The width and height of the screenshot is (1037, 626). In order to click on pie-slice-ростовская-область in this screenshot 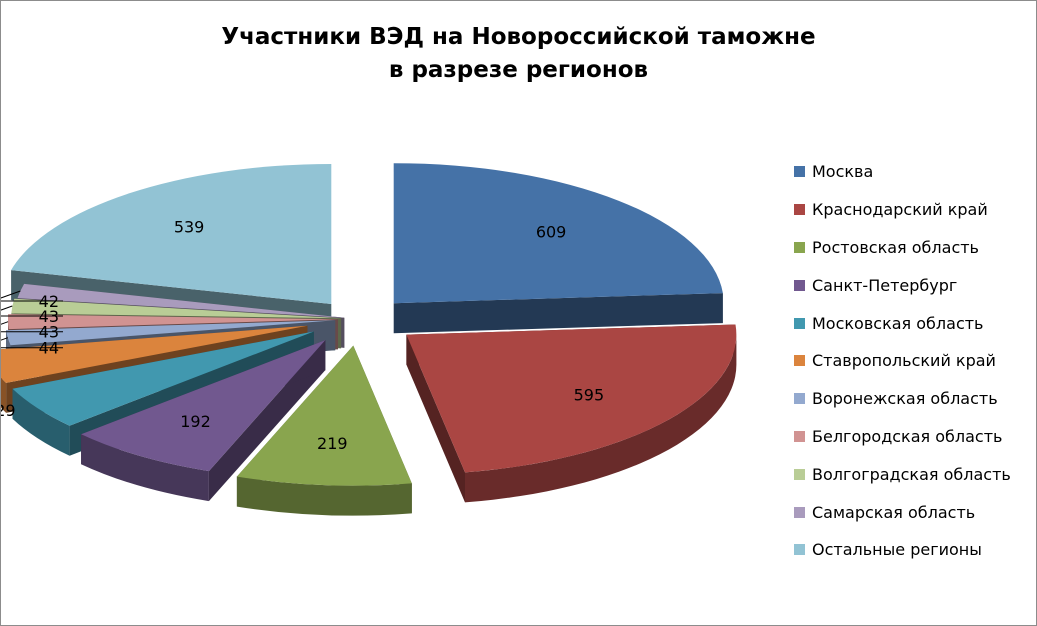, I will do `click(324, 430)`.